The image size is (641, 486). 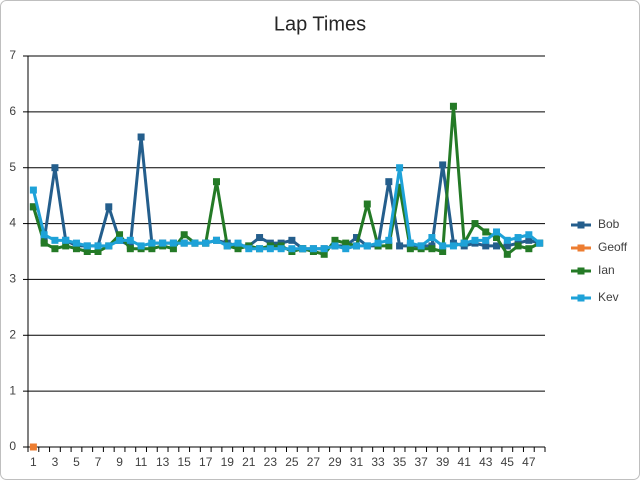 I want to click on x-tick-label: 5, so click(x=76, y=462).